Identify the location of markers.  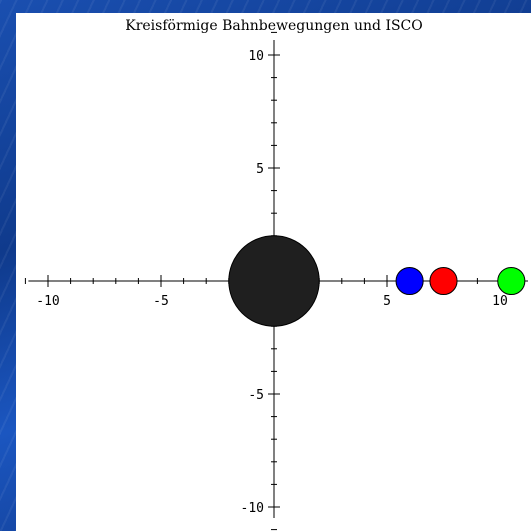
(377, 281).